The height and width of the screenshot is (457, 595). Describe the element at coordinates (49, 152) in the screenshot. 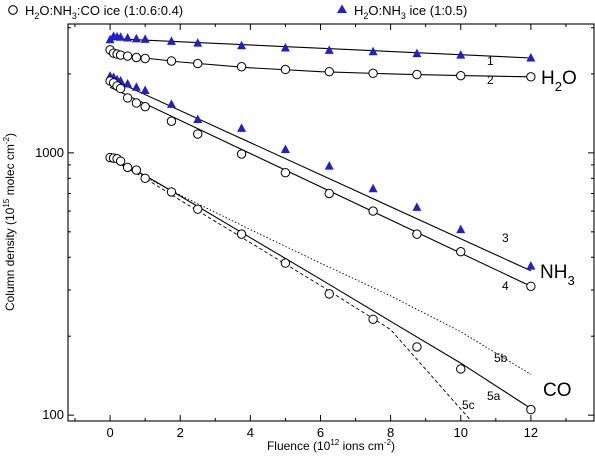

I see `y-tick-label: 1000` at that location.